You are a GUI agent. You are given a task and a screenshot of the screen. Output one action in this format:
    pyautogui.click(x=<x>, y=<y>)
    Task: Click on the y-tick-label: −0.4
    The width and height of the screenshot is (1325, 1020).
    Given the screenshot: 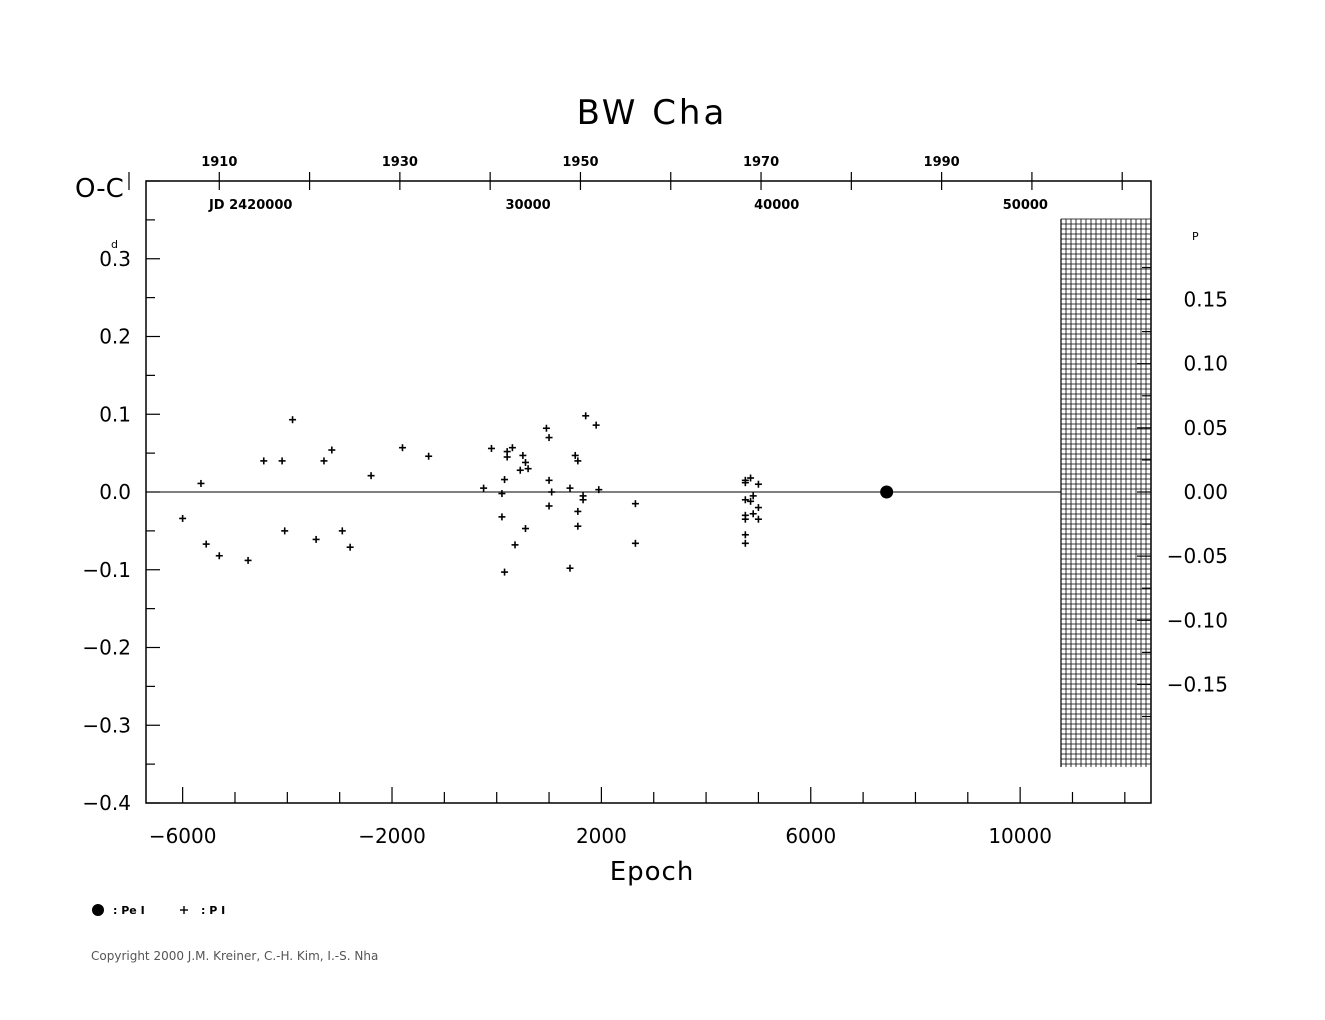 What is the action you would take?
    pyautogui.click(x=106, y=803)
    